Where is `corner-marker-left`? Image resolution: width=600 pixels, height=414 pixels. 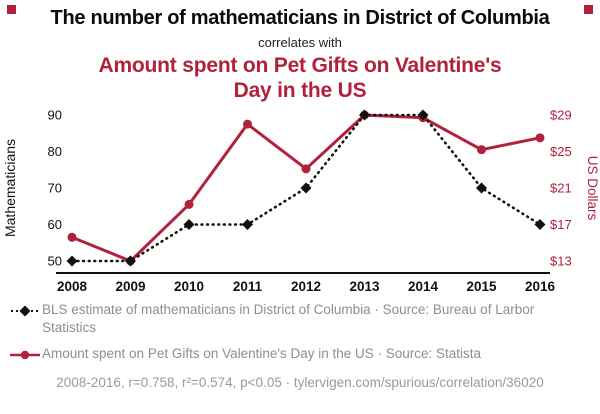
corner-marker-left is located at coordinates (11, 9).